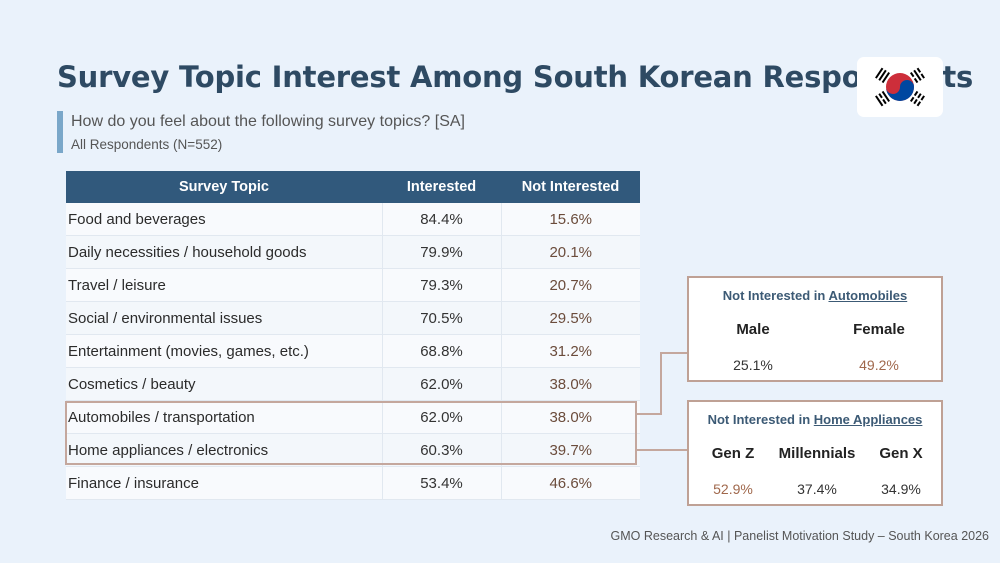  I want to click on not-interested-cell: 31.2%, so click(570, 351).